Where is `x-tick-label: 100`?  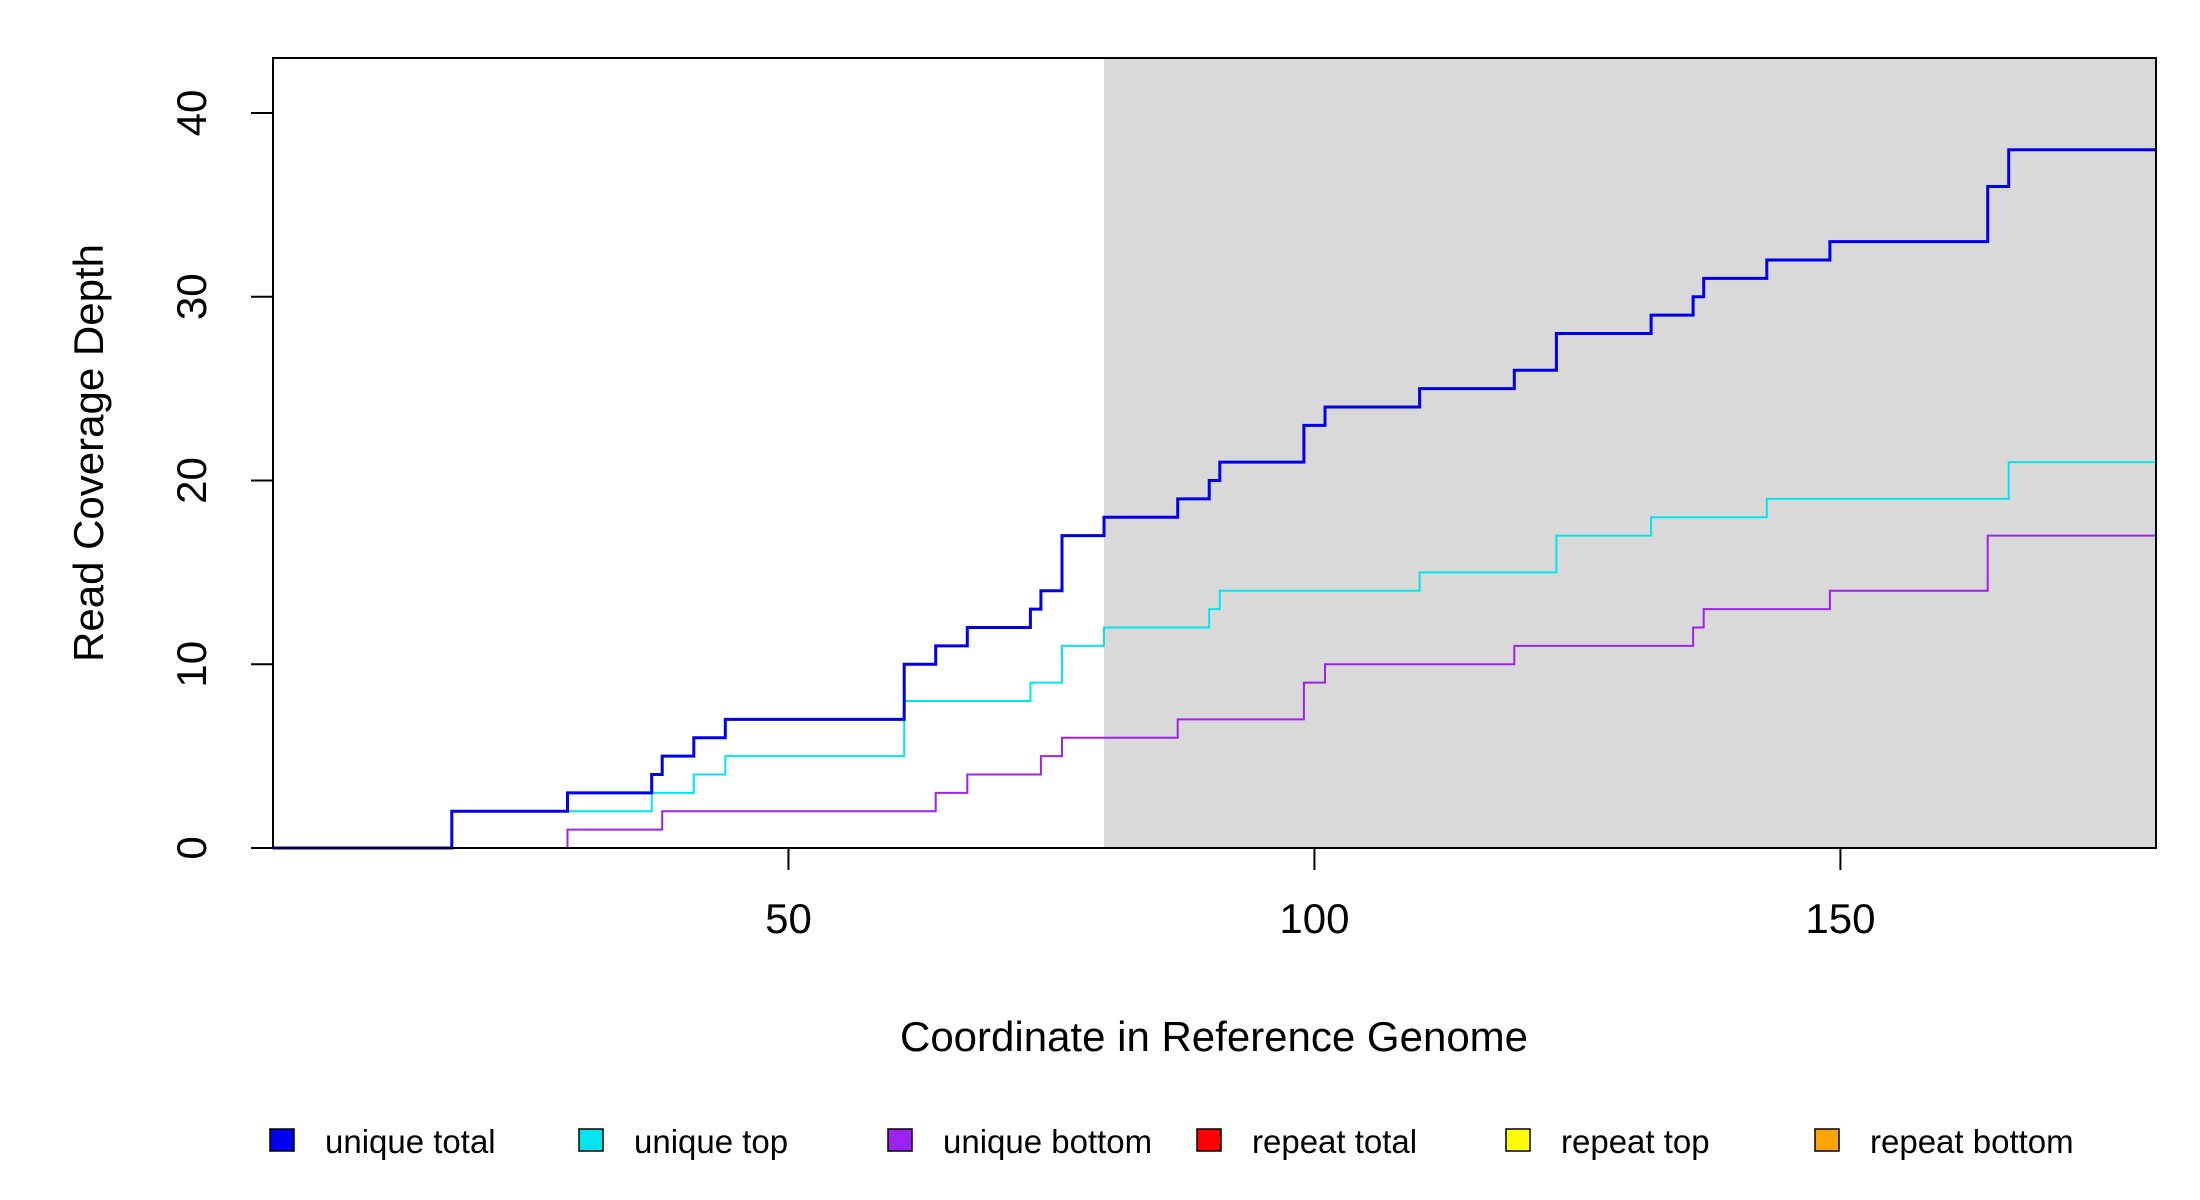
x-tick-label: 100 is located at coordinates (1314, 918).